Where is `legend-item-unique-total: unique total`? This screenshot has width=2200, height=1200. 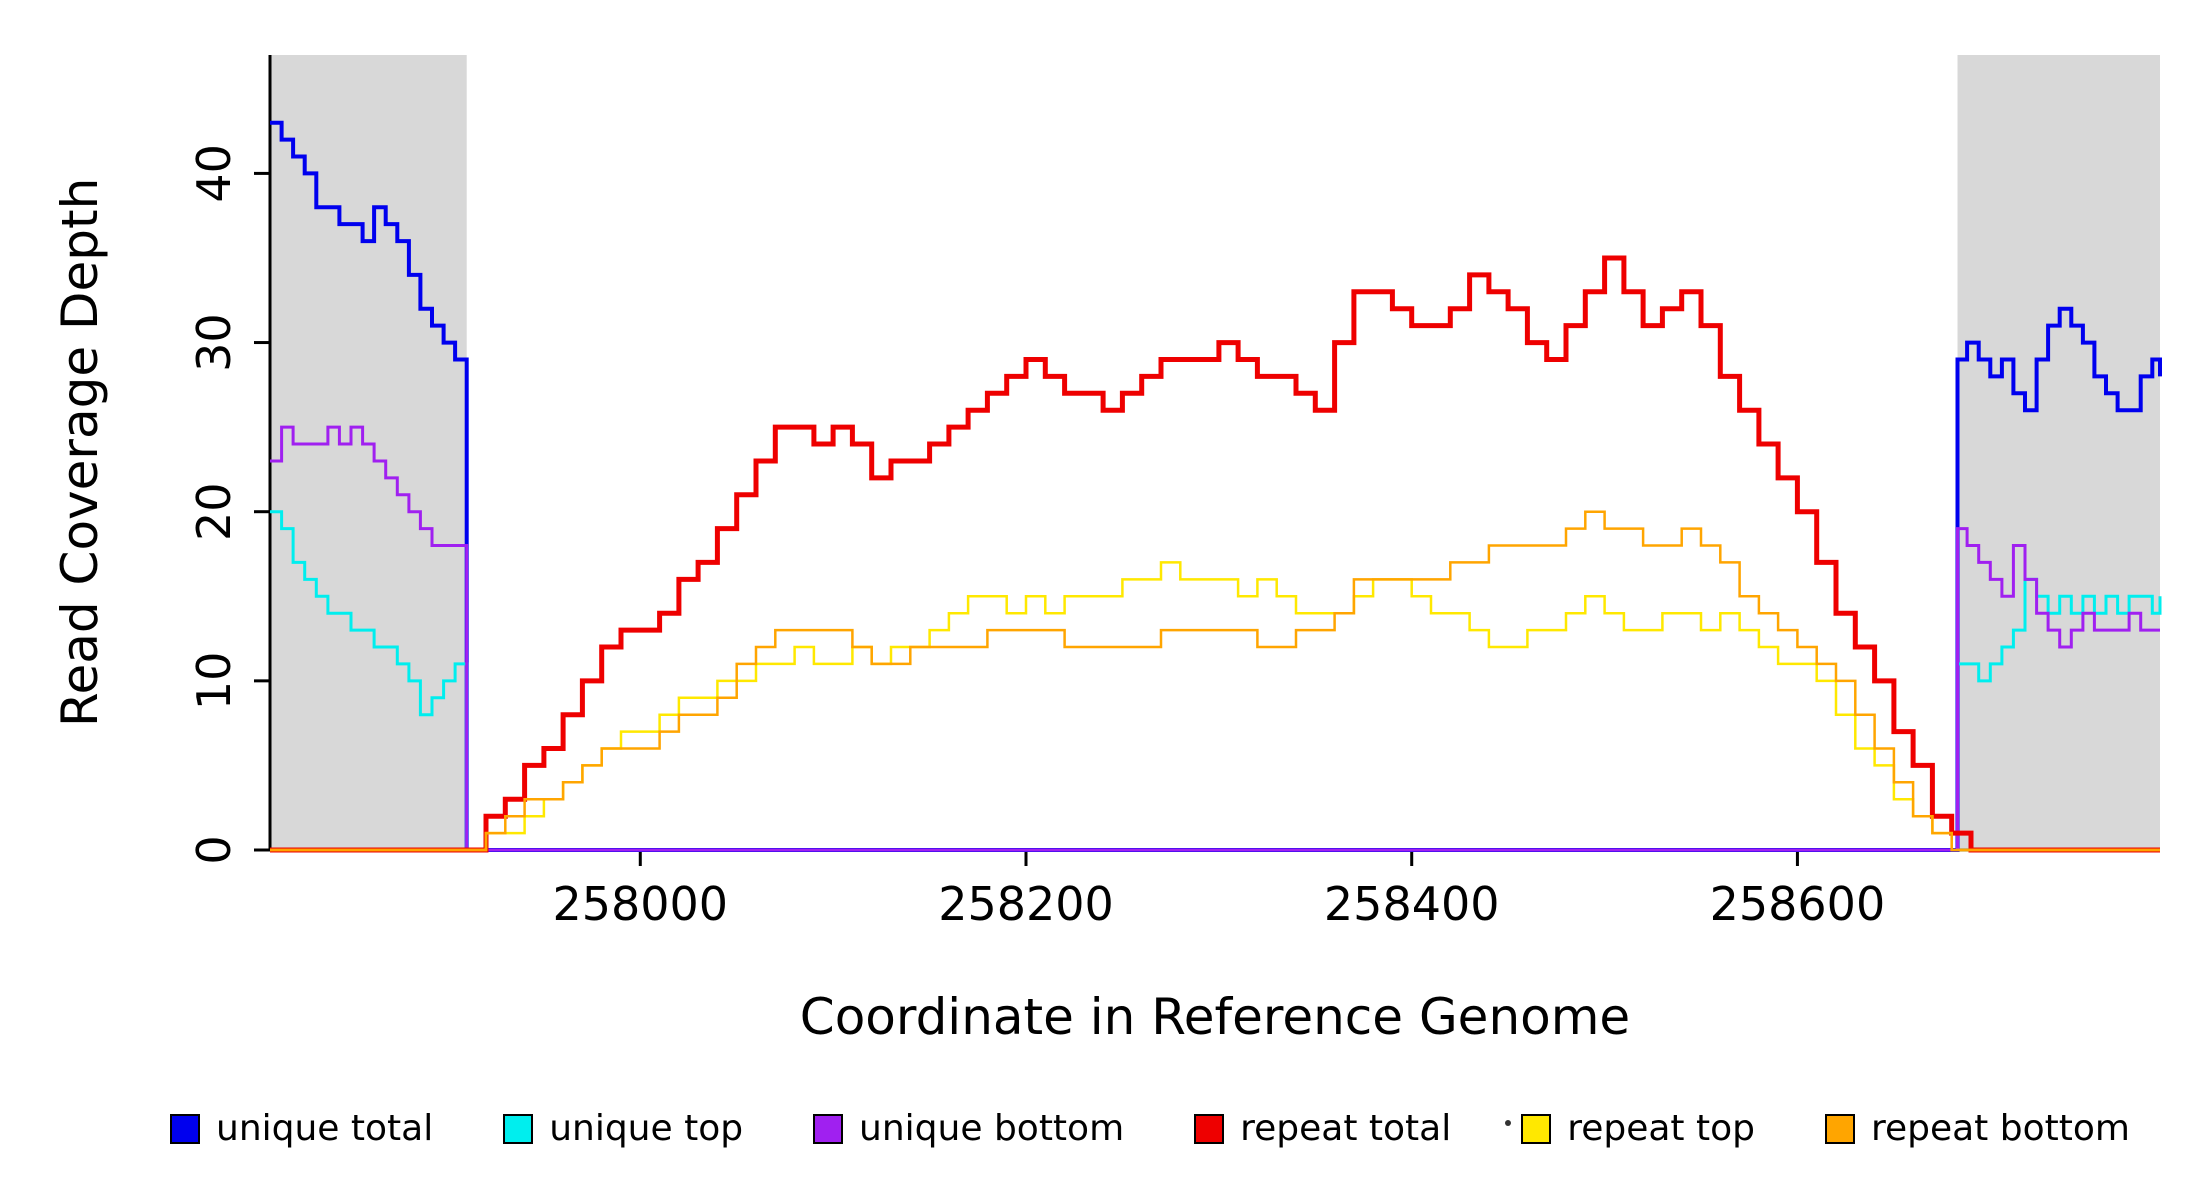
legend-item-unique-total: unique total is located at coordinates (301, 1128).